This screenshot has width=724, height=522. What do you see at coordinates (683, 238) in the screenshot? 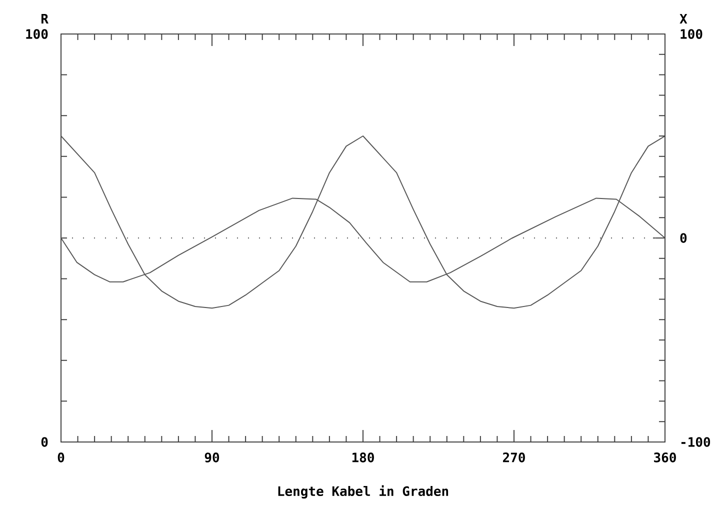
I see `y2-tick-label: 0` at bounding box center [683, 238].